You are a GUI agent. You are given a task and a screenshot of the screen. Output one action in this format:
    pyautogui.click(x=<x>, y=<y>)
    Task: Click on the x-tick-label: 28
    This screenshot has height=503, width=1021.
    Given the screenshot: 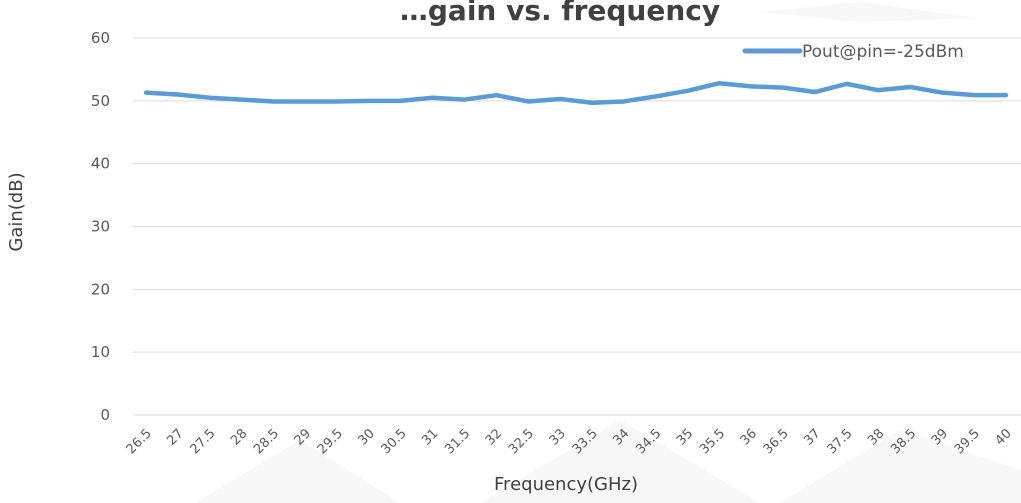 What is the action you would take?
    pyautogui.click(x=239, y=437)
    